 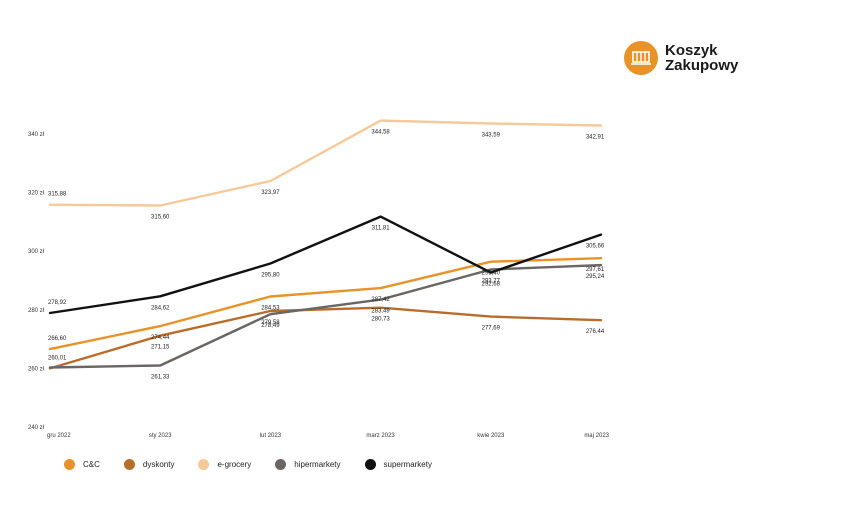 What do you see at coordinates (317, 464) in the screenshot?
I see `legend-label: hipermarkety` at bounding box center [317, 464].